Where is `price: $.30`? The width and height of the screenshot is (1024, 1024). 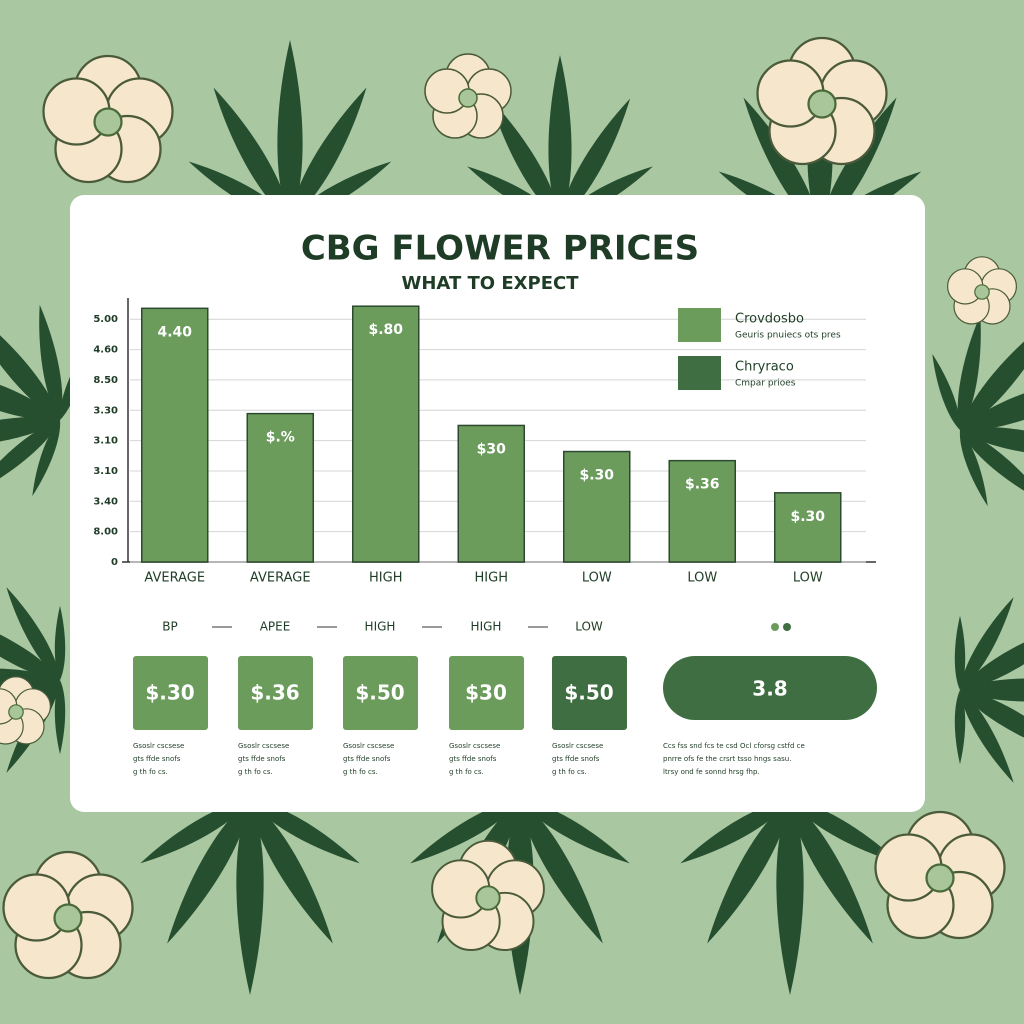 price: $.30 is located at coordinates (169, 693).